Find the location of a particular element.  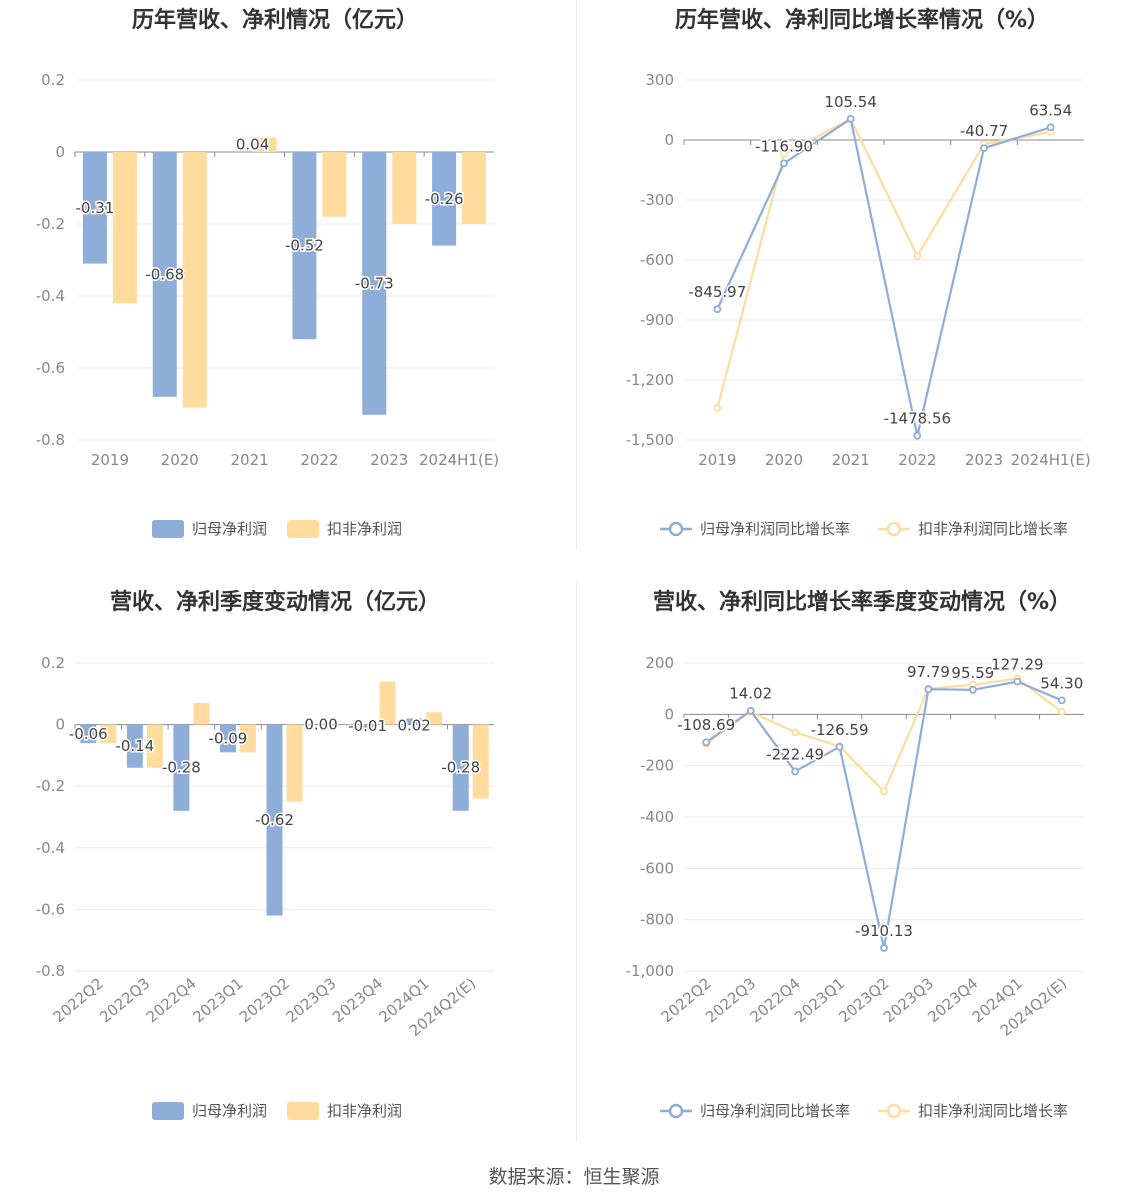

x-tick-label: 2023Q1 is located at coordinates (217, 1000).